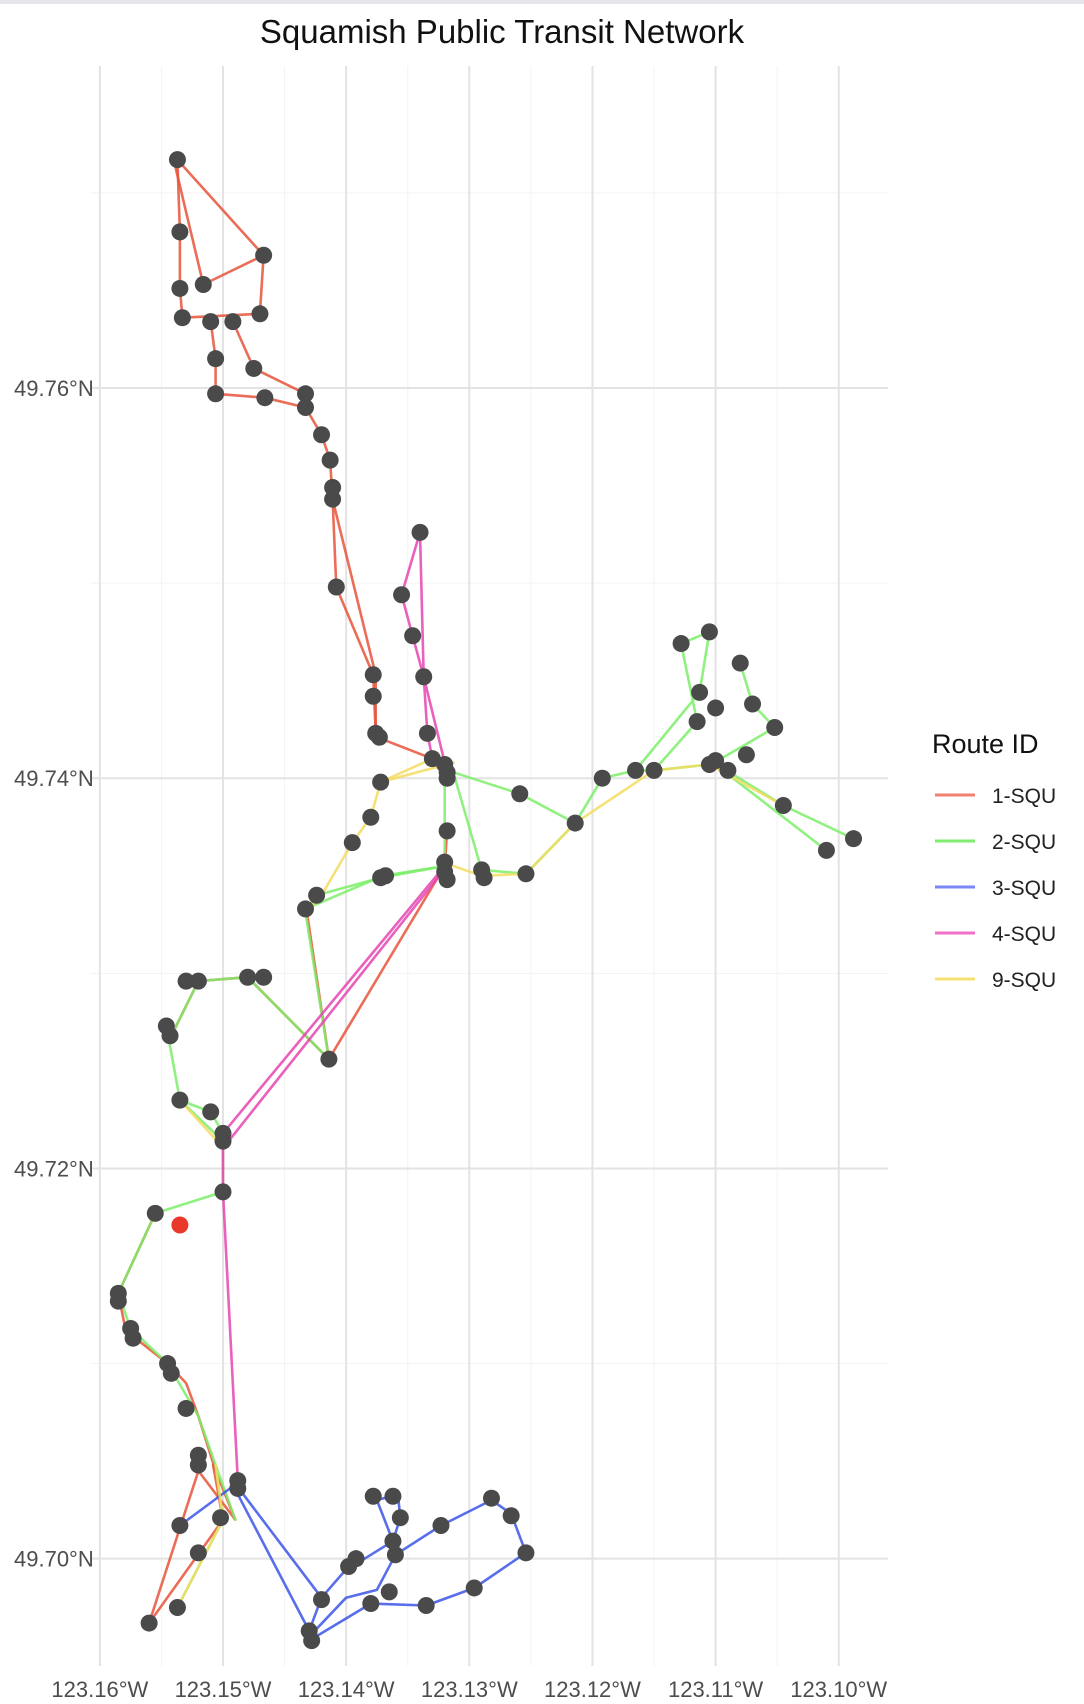 The image size is (1084, 1704). What do you see at coordinates (502, 31) in the screenshot?
I see `chart-title: Squamish Public Transit Network` at bounding box center [502, 31].